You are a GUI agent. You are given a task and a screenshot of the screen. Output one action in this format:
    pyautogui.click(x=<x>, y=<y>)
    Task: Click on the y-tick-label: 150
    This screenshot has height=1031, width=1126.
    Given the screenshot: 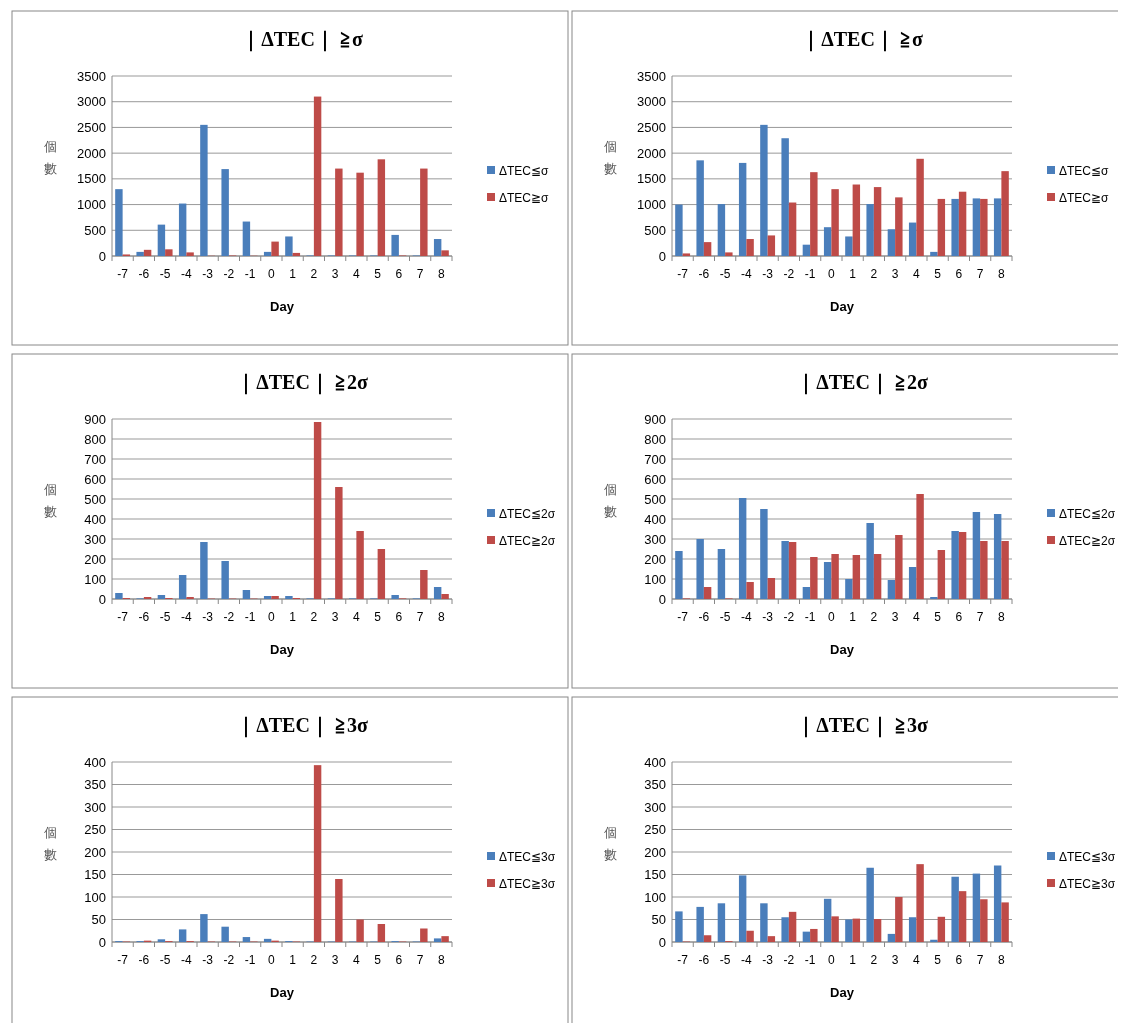 What is the action you would take?
    pyautogui.click(x=95, y=875)
    